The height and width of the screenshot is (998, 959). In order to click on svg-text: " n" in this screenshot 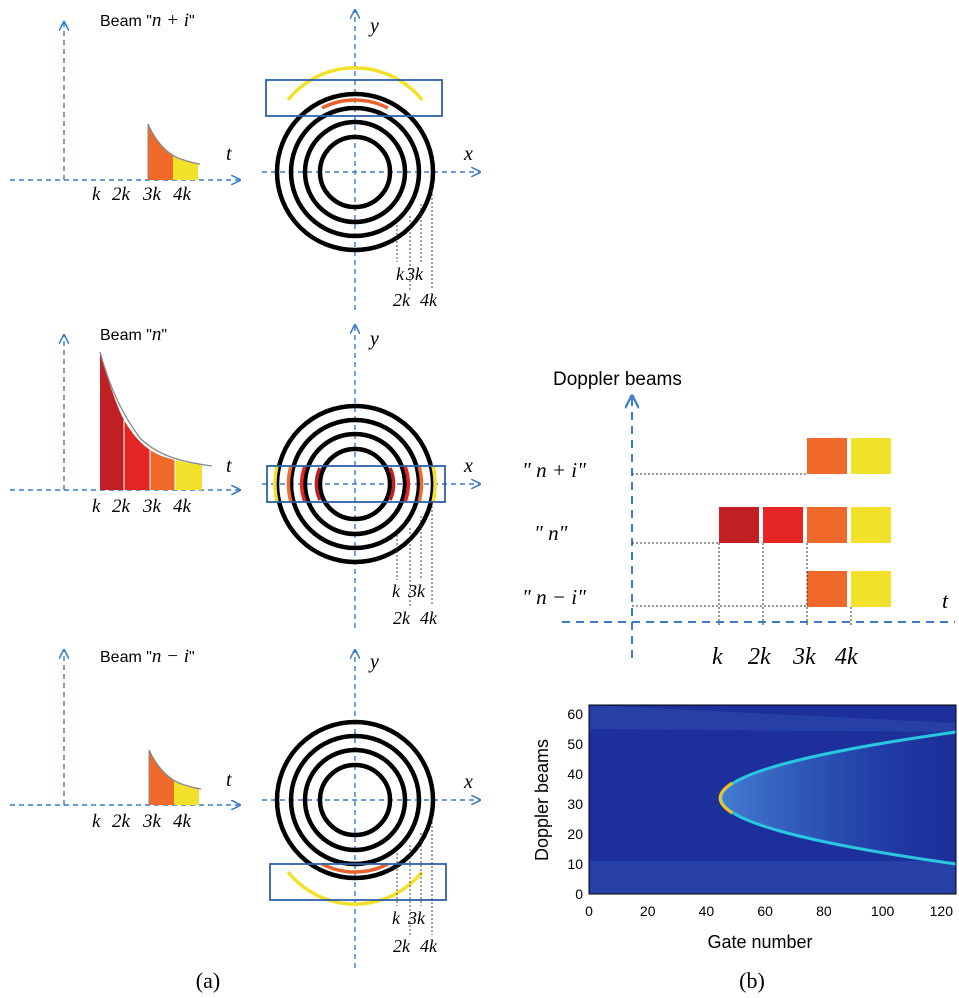, I will do `click(551, 533)`.